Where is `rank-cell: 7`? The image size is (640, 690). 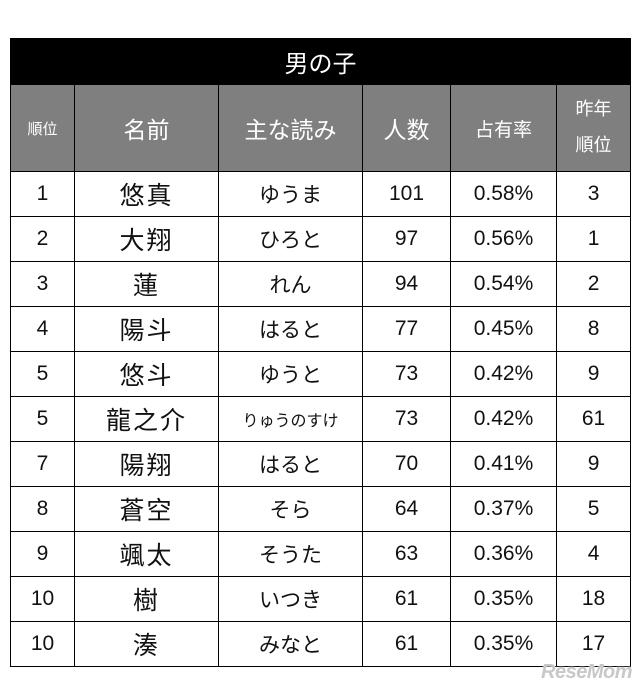
rank-cell: 7 is located at coordinates (42, 464).